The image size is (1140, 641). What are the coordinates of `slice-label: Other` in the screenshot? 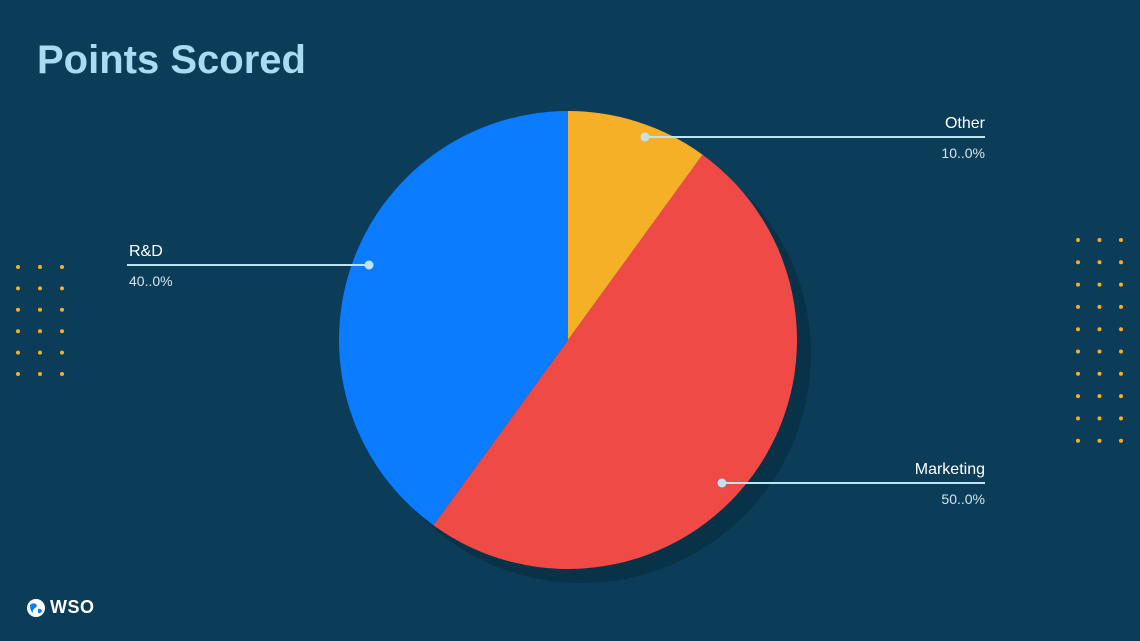 It's located at (965, 123).